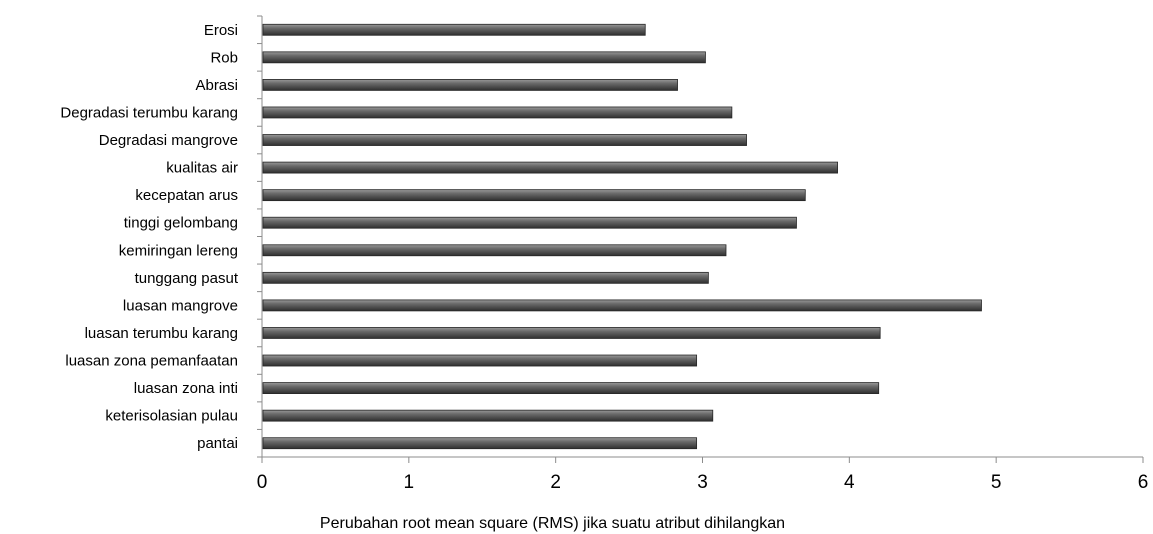 This screenshot has height=534, width=1153. What do you see at coordinates (849, 482) in the screenshot?
I see `x-tick-label: 4` at bounding box center [849, 482].